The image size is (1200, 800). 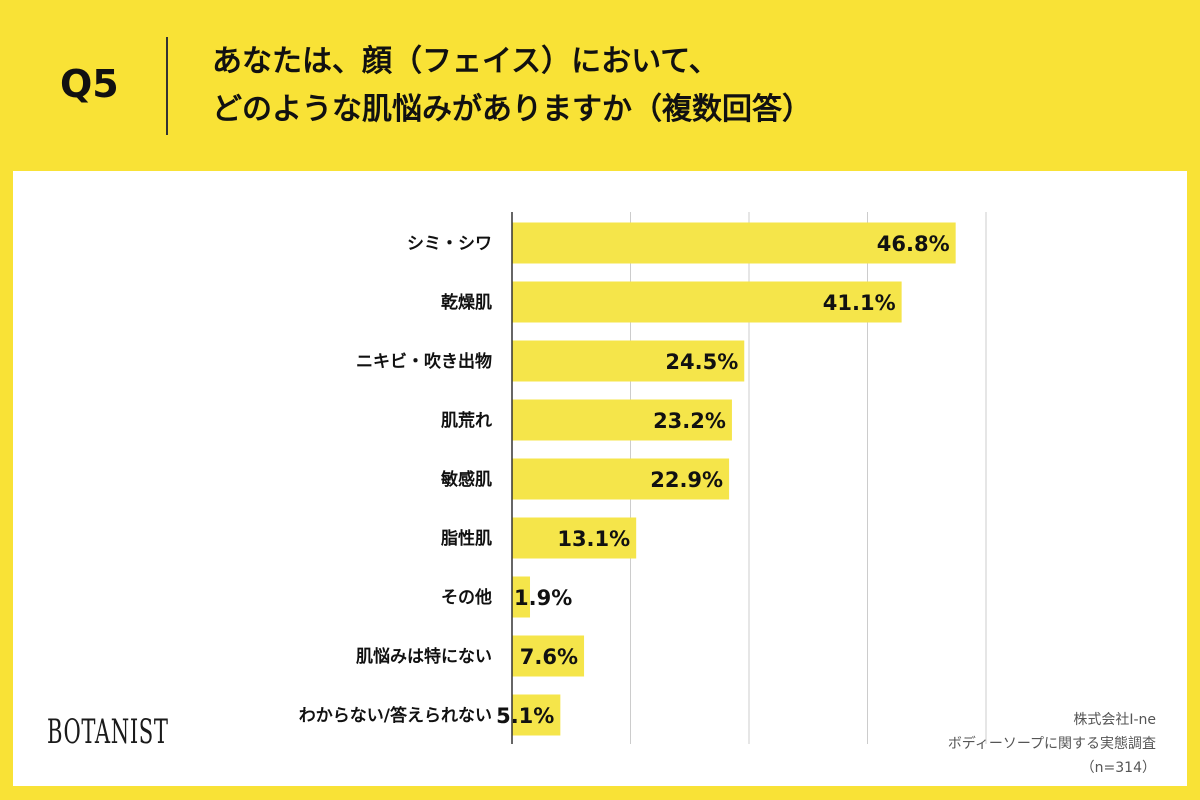 What do you see at coordinates (465, 61) in the screenshot?
I see `question-title-line1: あなたは、顔（フェイス）において、` at bounding box center [465, 61].